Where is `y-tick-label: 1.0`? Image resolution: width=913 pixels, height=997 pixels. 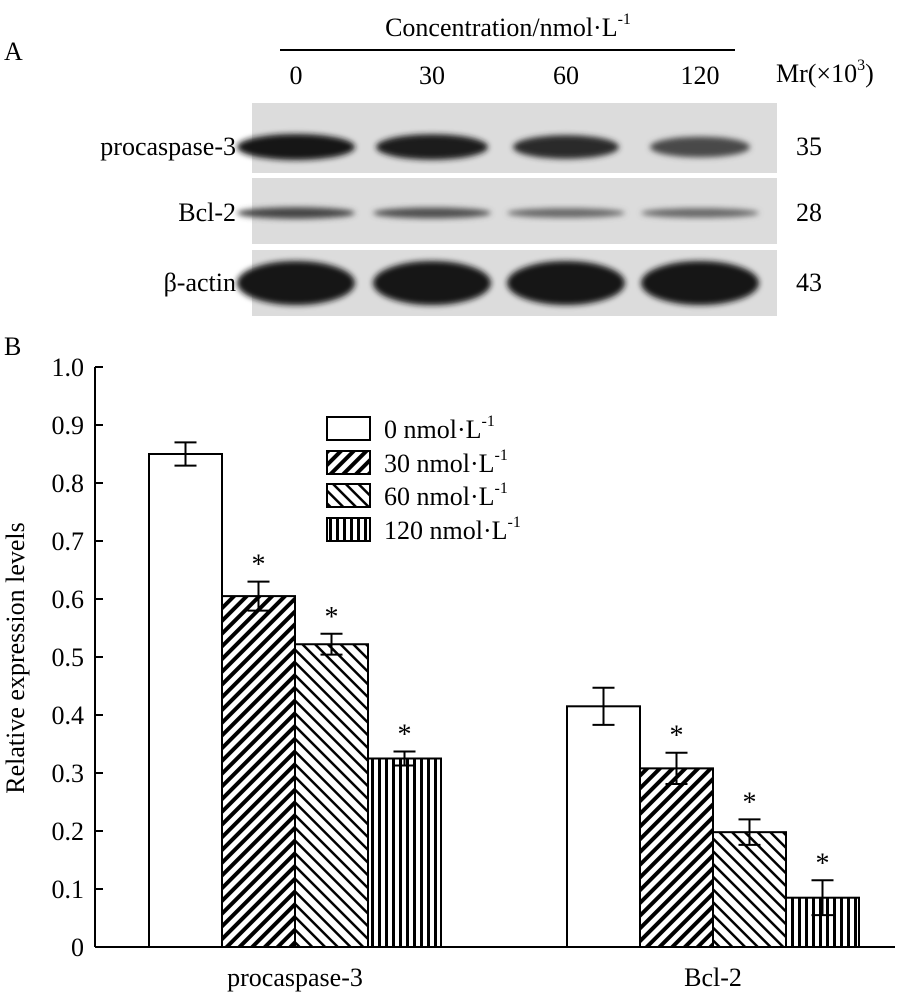 y-tick-label: 1.0 is located at coordinates (68, 367).